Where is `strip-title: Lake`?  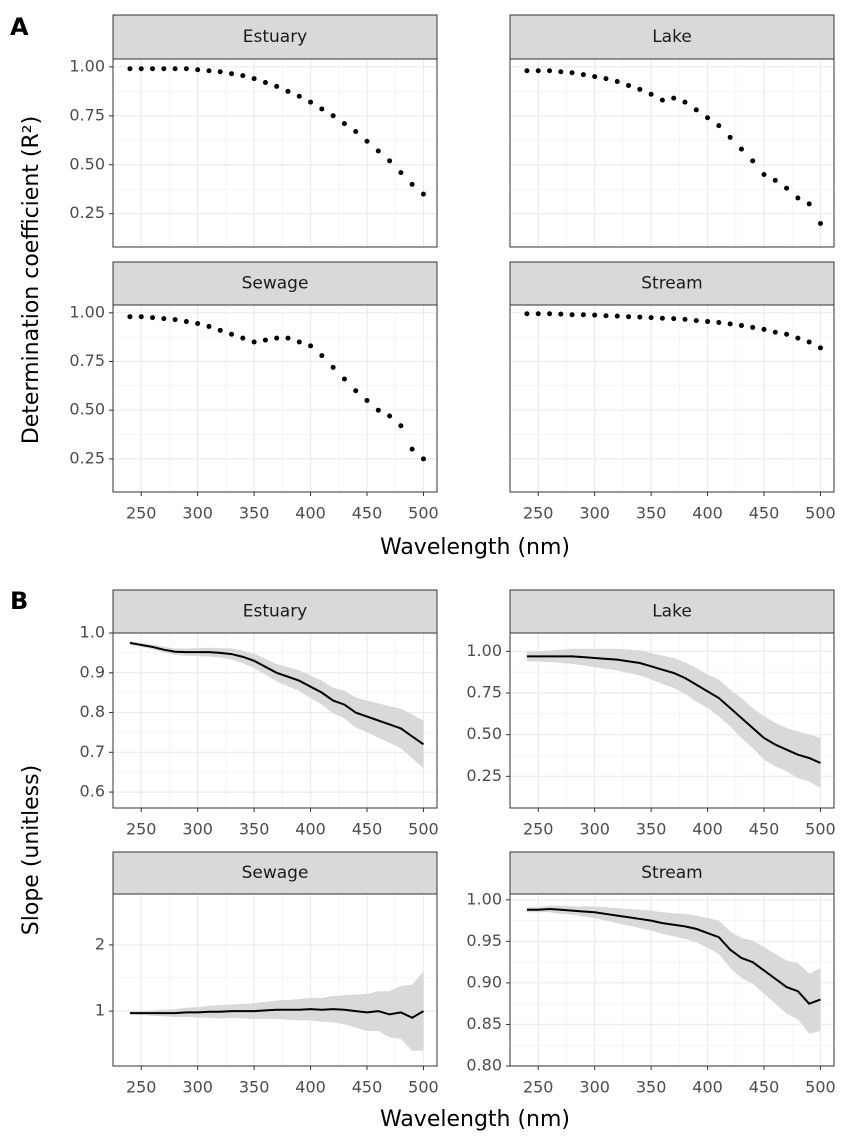
strip-title: Lake is located at coordinates (672, 37).